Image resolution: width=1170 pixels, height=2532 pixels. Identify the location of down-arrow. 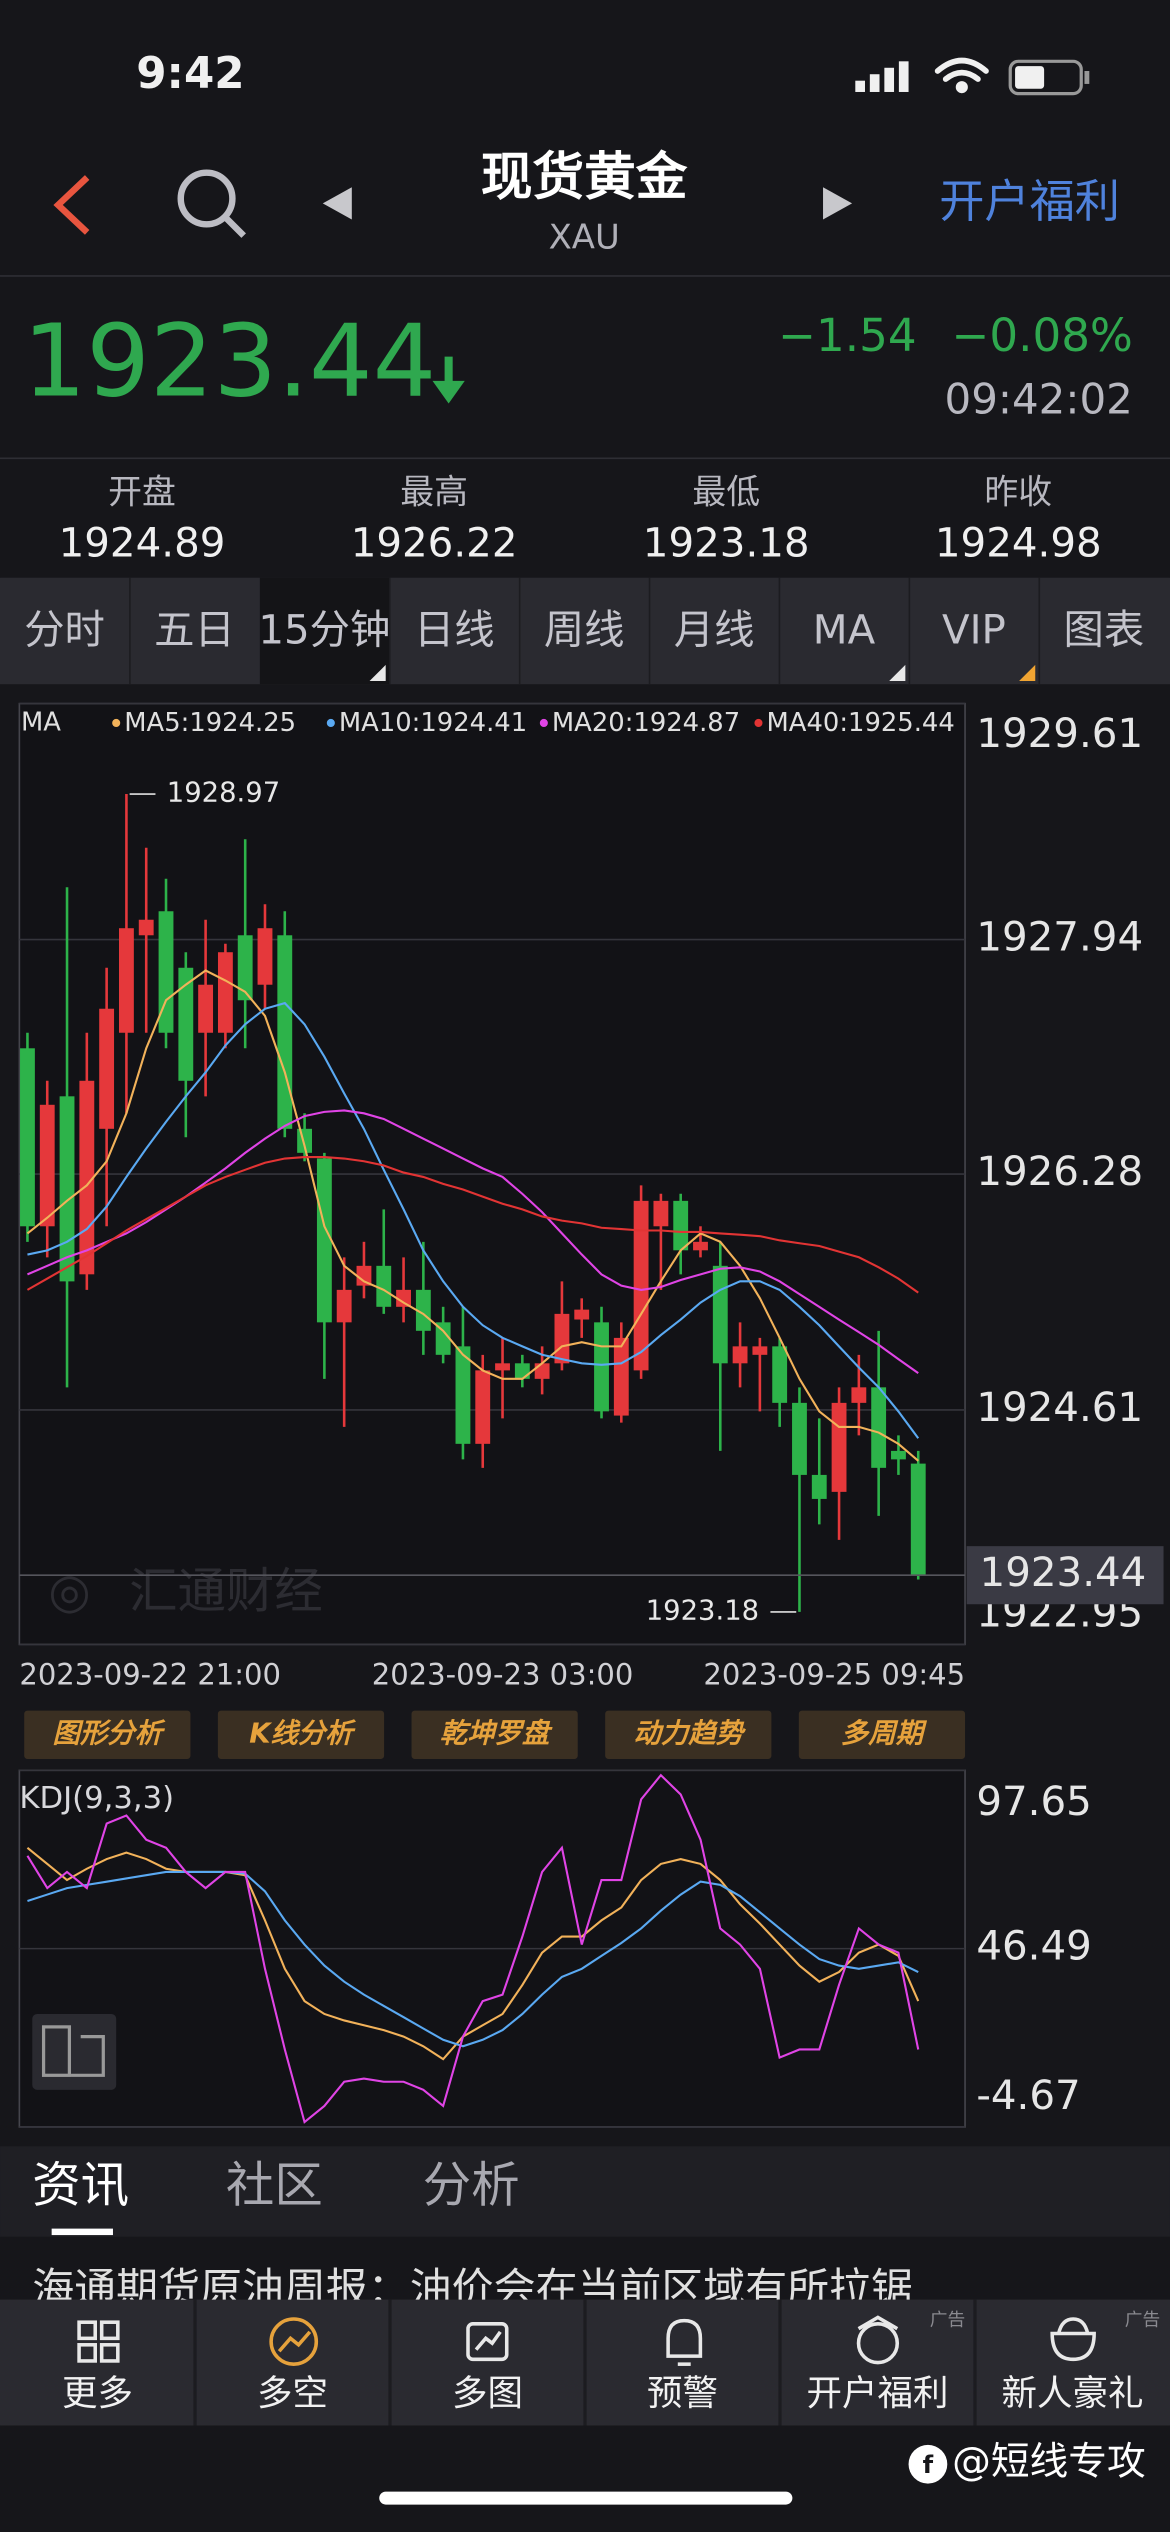
(448, 380).